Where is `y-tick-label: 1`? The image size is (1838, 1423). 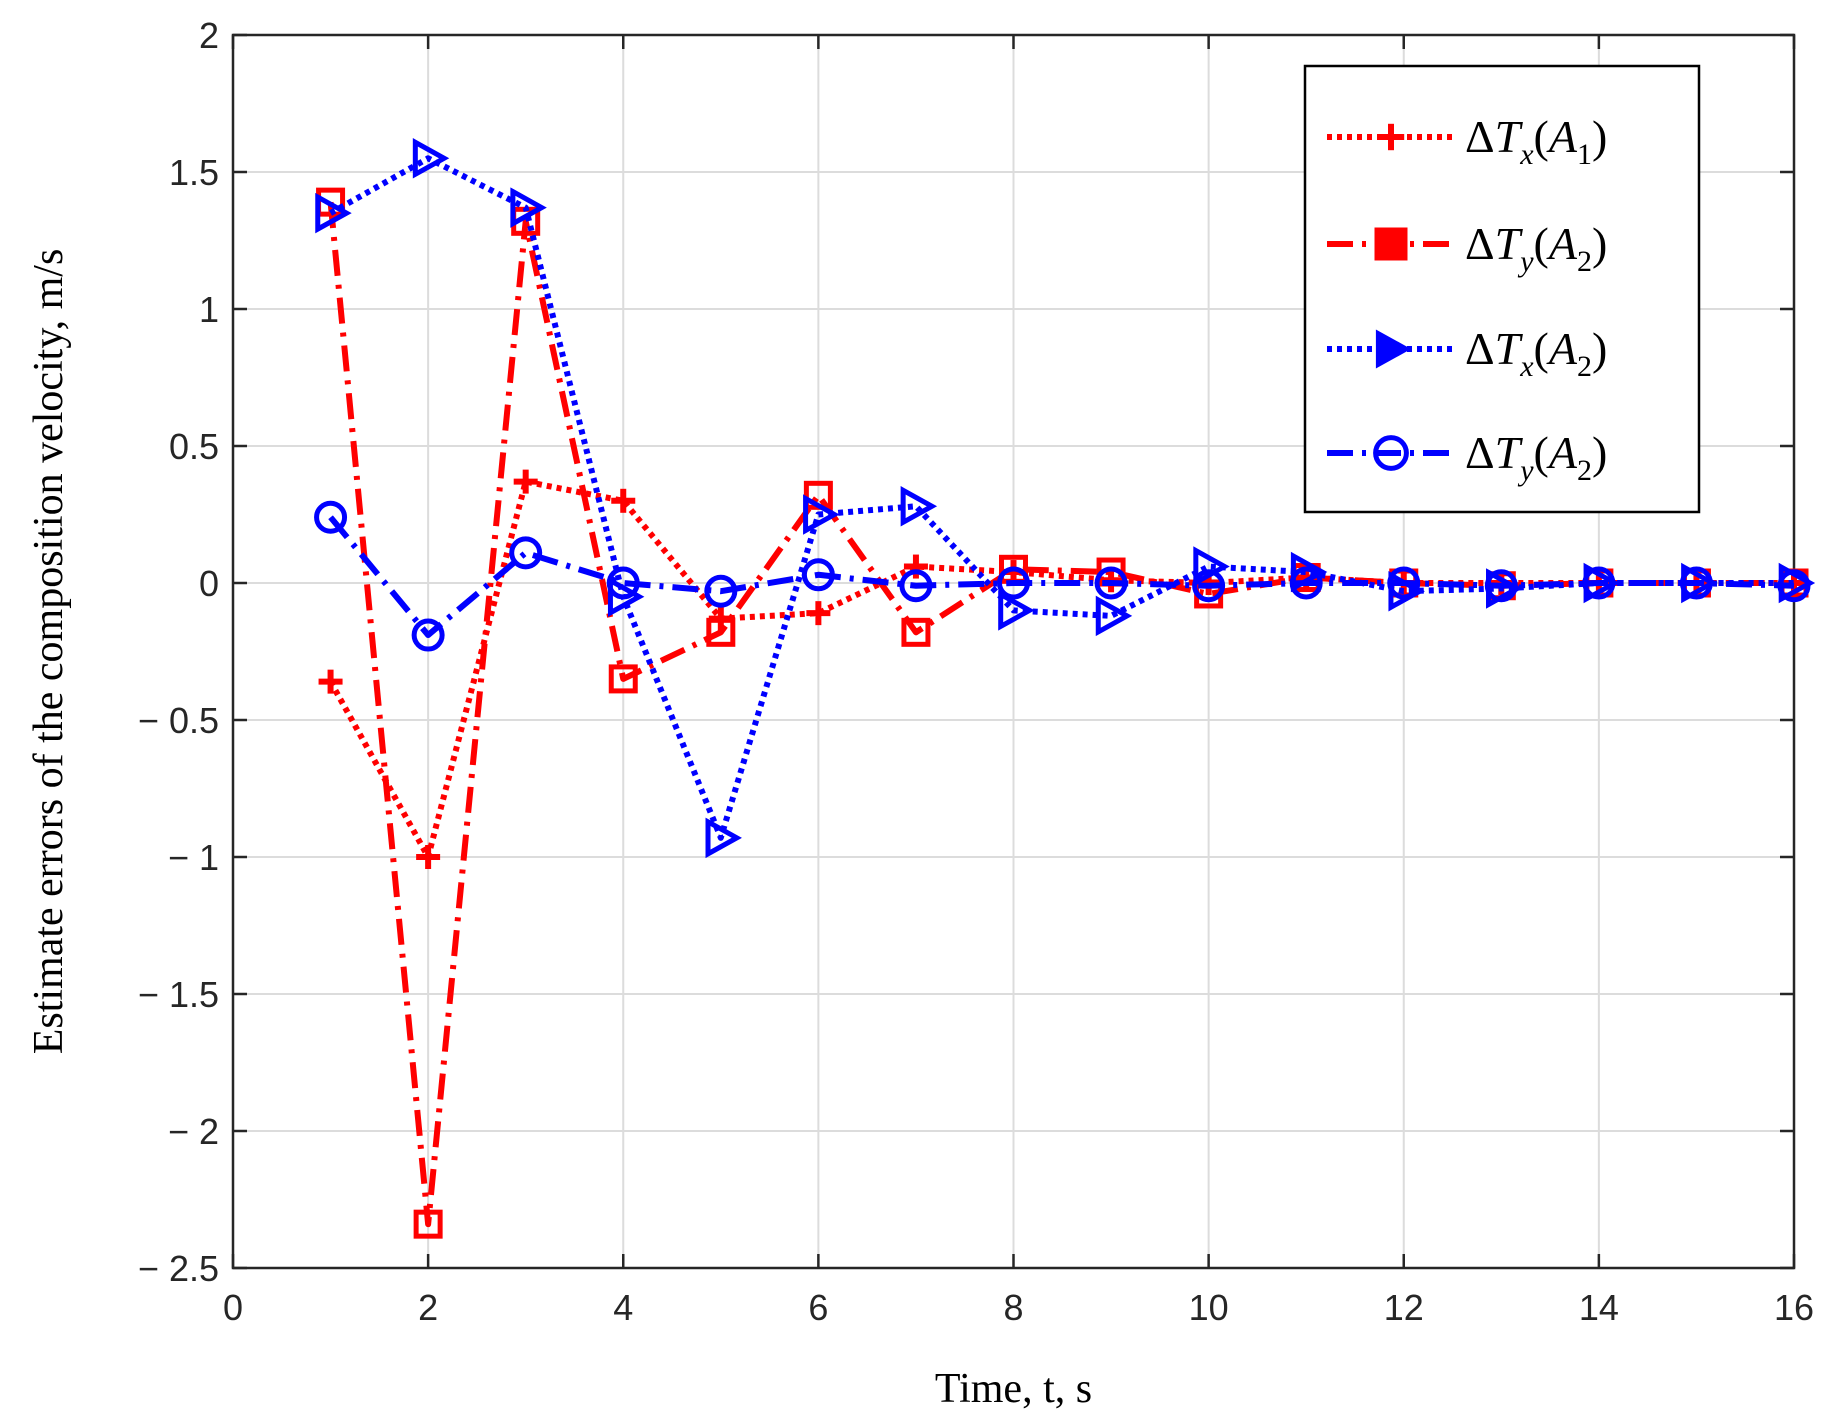 y-tick-label: 1 is located at coordinates (209, 309).